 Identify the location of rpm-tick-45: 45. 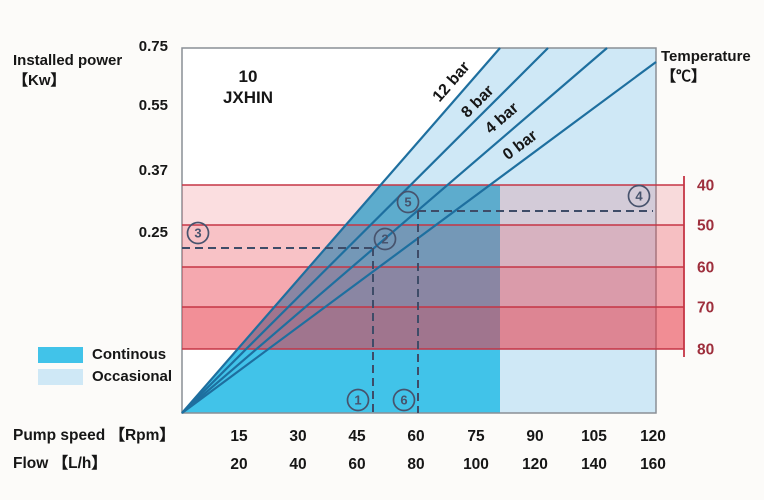
(357, 436).